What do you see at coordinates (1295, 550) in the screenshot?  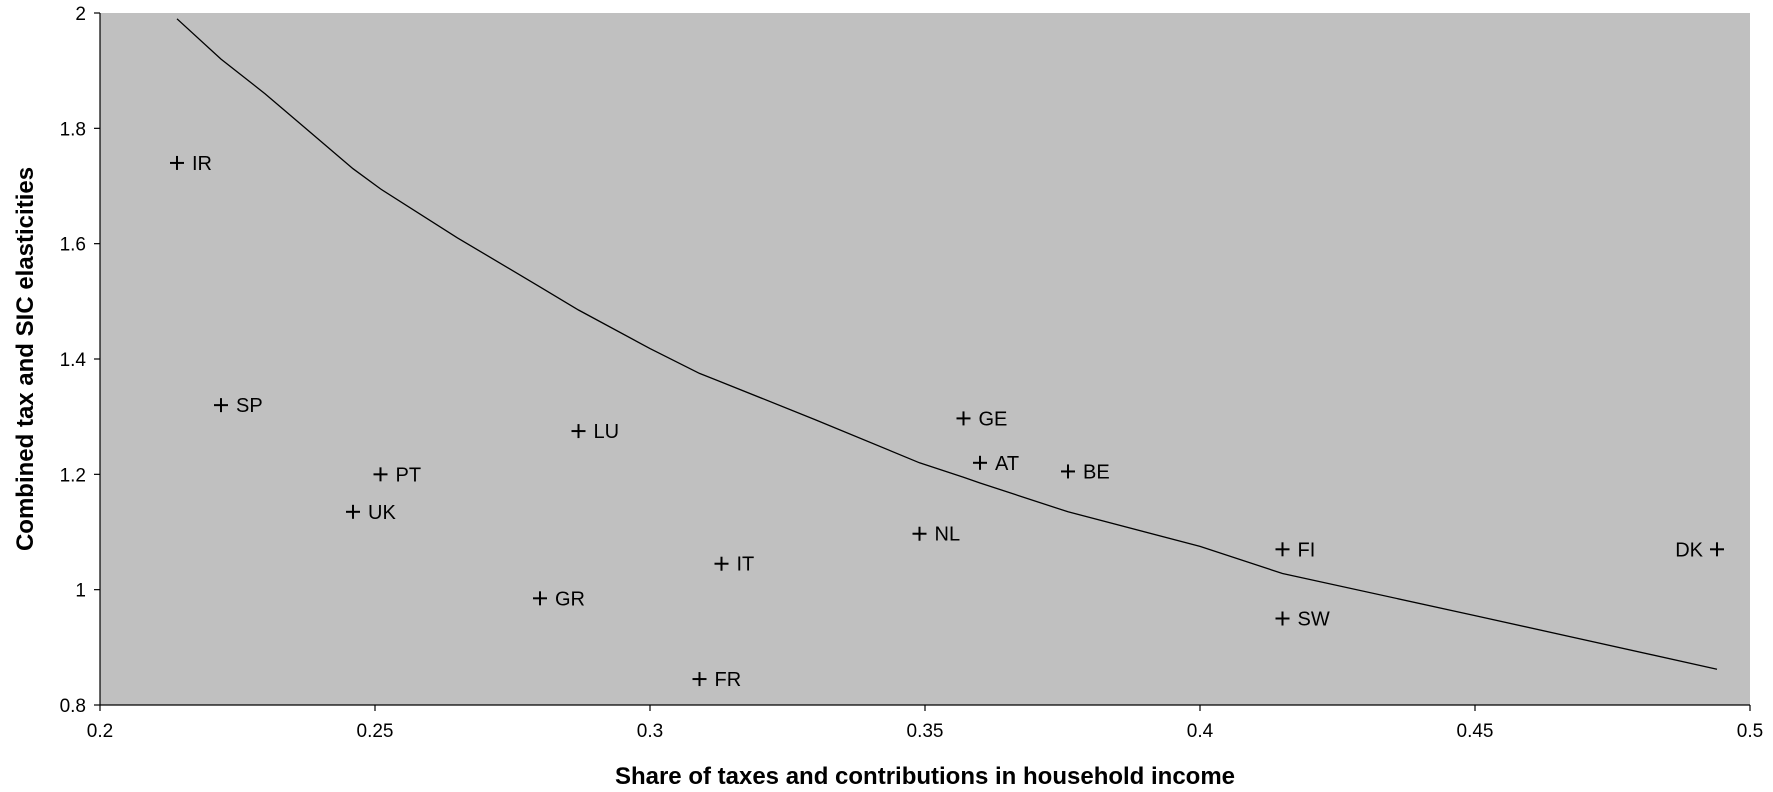 I see `data-point-fi: FI` at bounding box center [1295, 550].